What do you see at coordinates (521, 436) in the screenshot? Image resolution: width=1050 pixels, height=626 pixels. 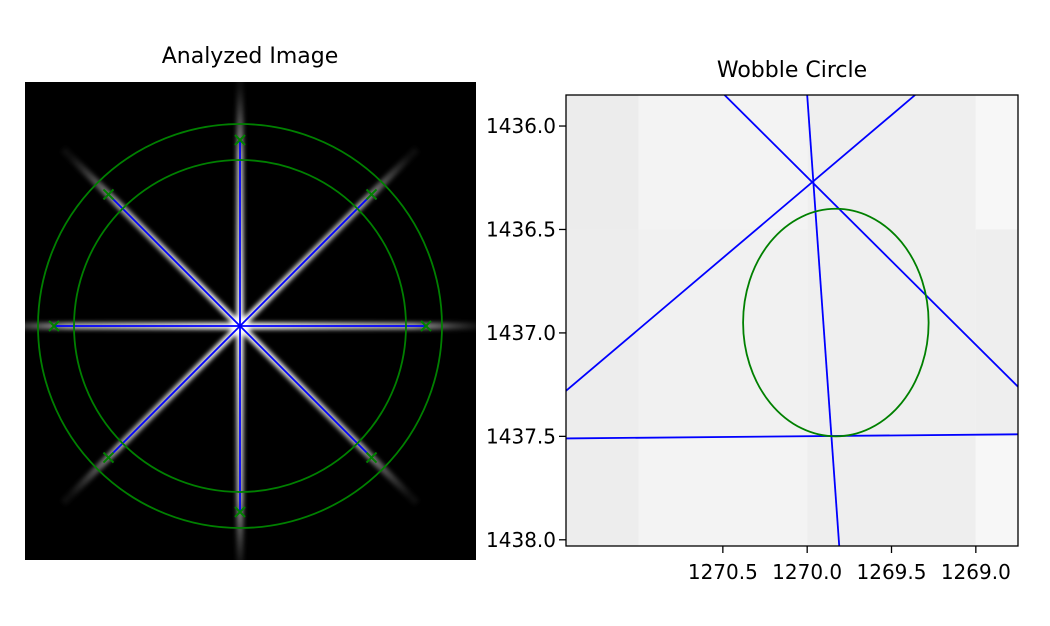 I see `y-tick-label: 1437.5` at bounding box center [521, 436].